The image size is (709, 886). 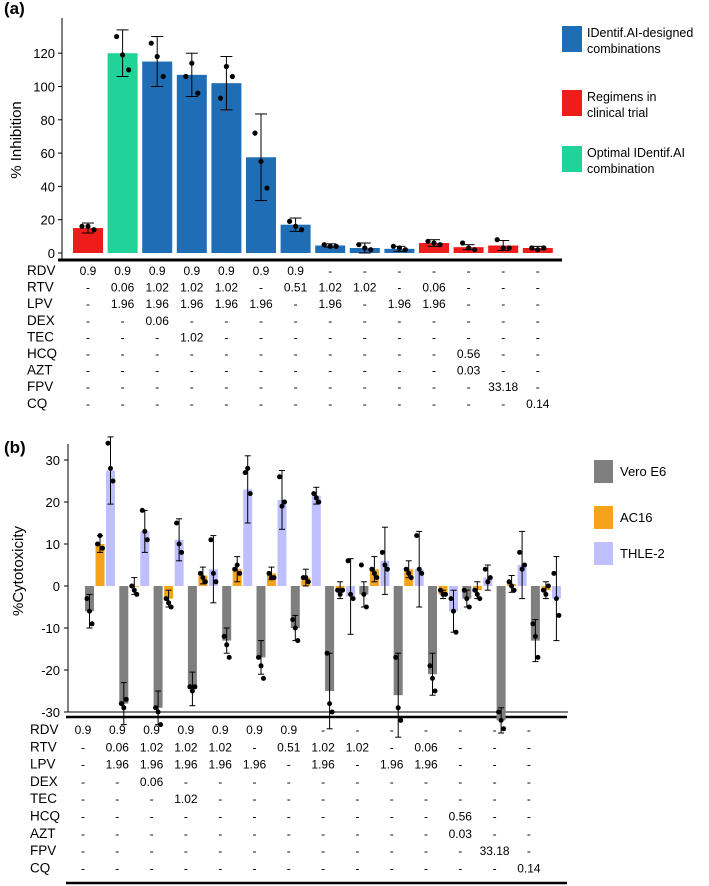 What do you see at coordinates (53, 460) in the screenshot?
I see `panel-b-y-tick-label: 30` at bounding box center [53, 460].